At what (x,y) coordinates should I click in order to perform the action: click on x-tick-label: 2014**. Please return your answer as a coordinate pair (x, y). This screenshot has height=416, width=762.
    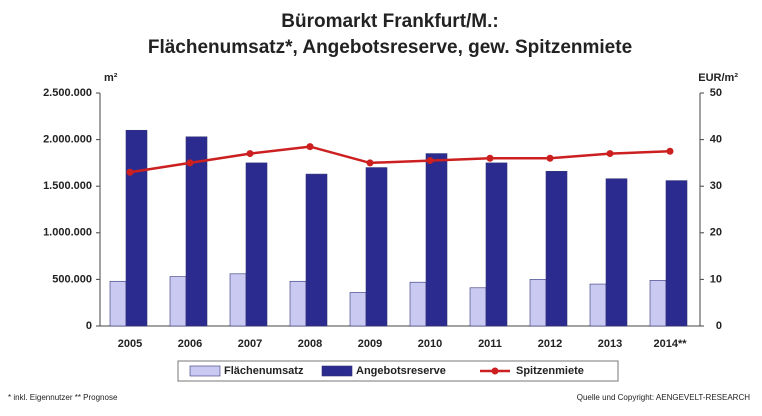
    Looking at the image, I should click on (670, 344).